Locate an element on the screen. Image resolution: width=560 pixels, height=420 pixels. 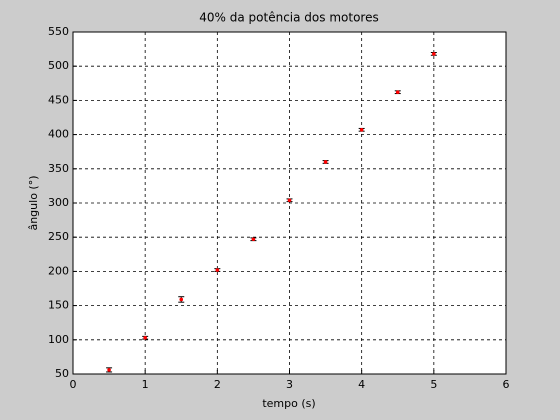
y-tick-label: 200 is located at coordinates (58, 270).